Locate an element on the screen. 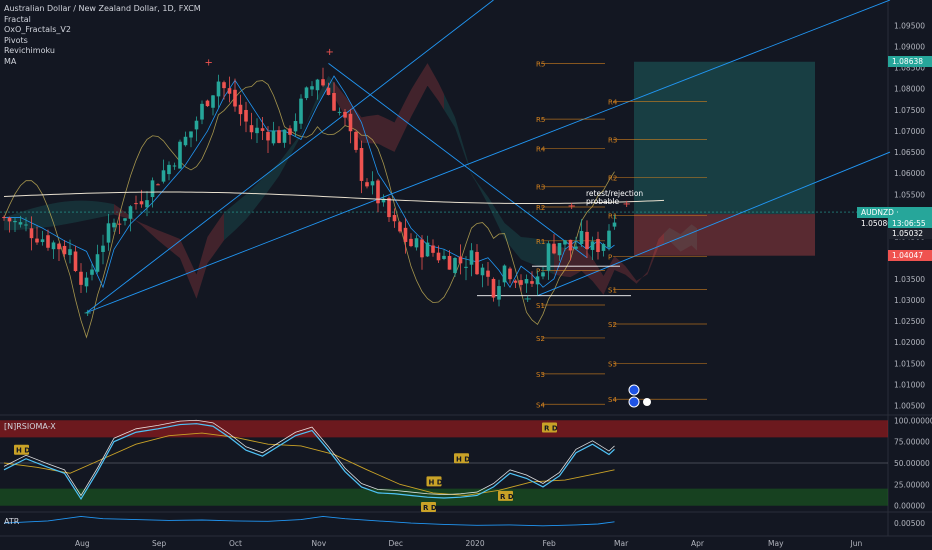  indicator-ma: MA is located at coordinates (10, 61).